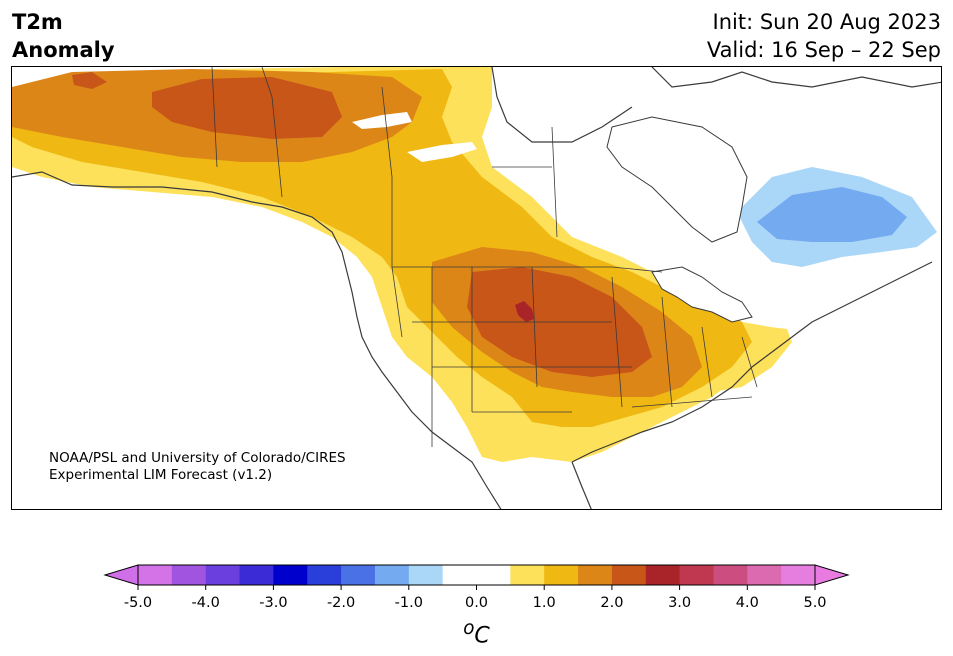 This screenshot has width=953, height=656. Describe the element at coordinates (409, 603) in the screenshot. I see `colorbar-tick-label: -1.0` at that location.